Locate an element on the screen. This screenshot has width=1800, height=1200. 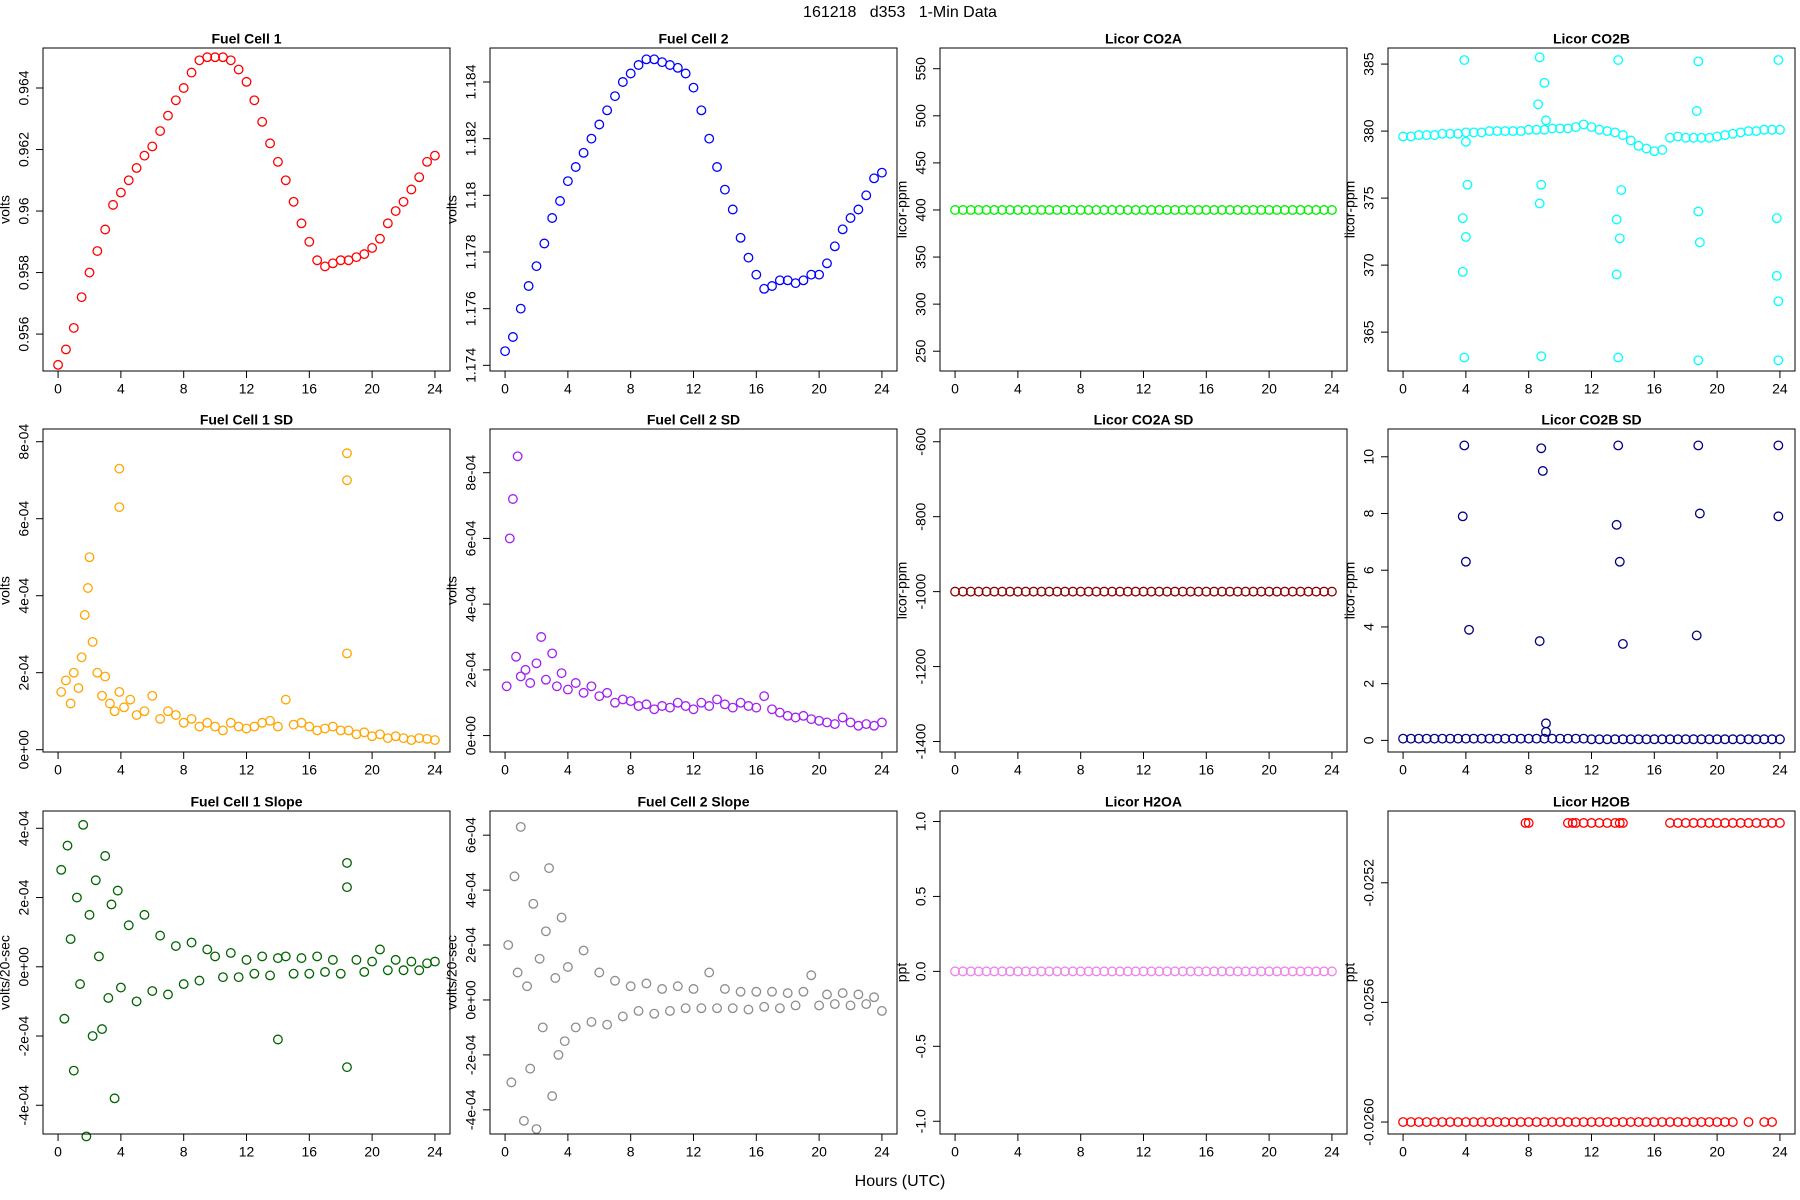
x-tick-label: 20 is located at coordinates (1717, 389).